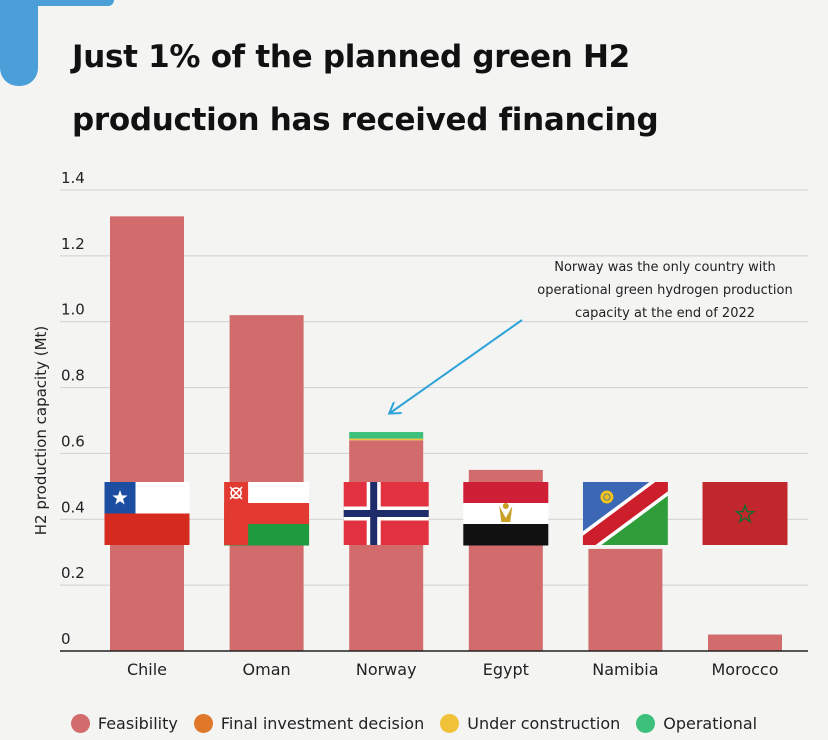  Describe the element at coordinates (625, 599) in the screenshot. I see `bar-namibia-feasibility` at that location.